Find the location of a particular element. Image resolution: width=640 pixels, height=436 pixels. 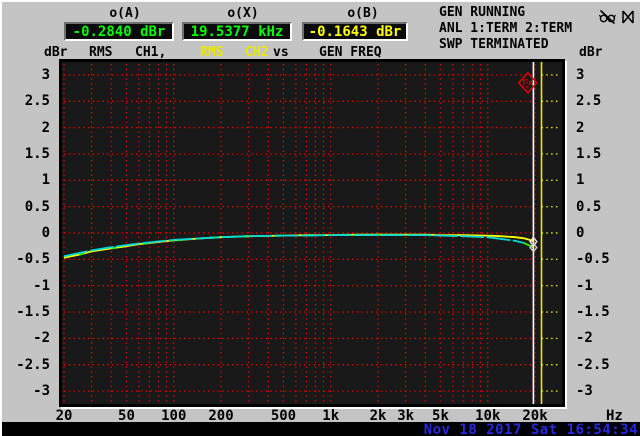

x-tick-100: 100 is located at coordinates (174, 416).